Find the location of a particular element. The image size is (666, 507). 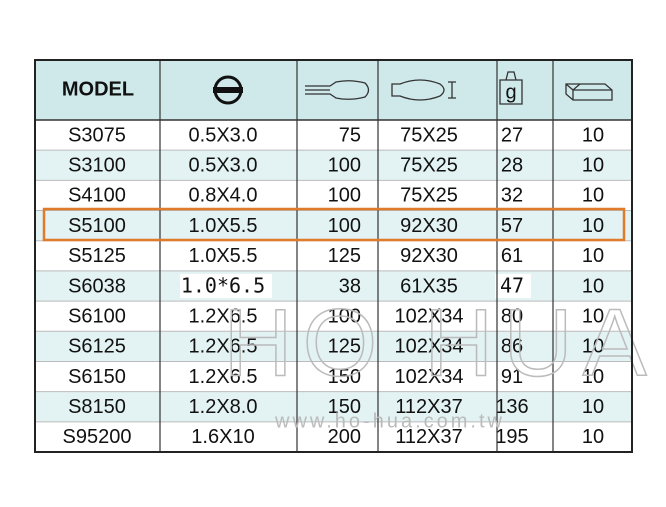

cell: S3100 is located at coordinates (97, 166).